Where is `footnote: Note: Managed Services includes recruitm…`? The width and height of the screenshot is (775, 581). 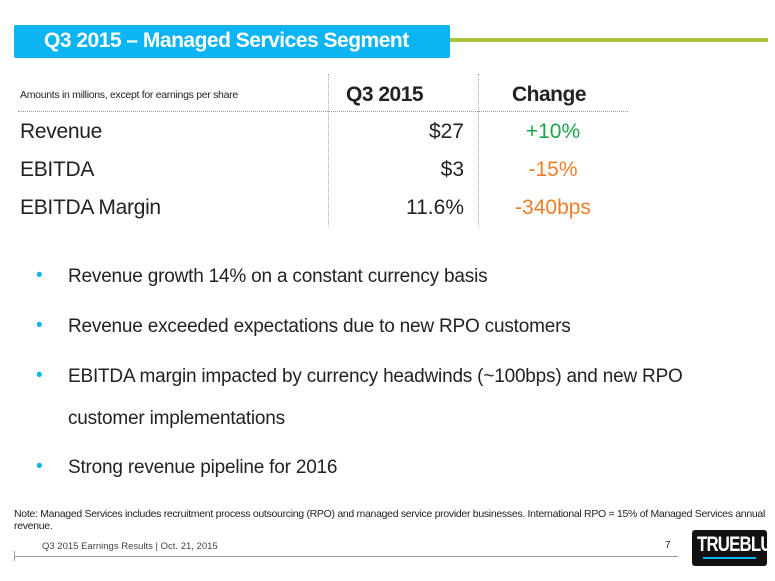 footnote: Note: Managed Services includes recruitm… is located at coordinates (389, 520).